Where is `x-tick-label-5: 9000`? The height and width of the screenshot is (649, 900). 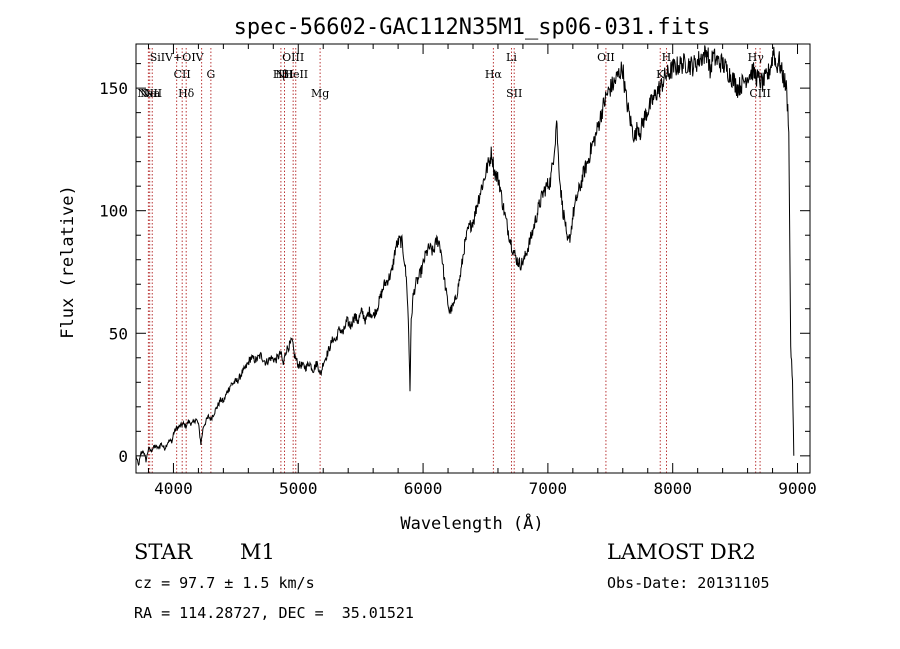
x-tick-label-5: 9000 is located at coordinates (797, 488).